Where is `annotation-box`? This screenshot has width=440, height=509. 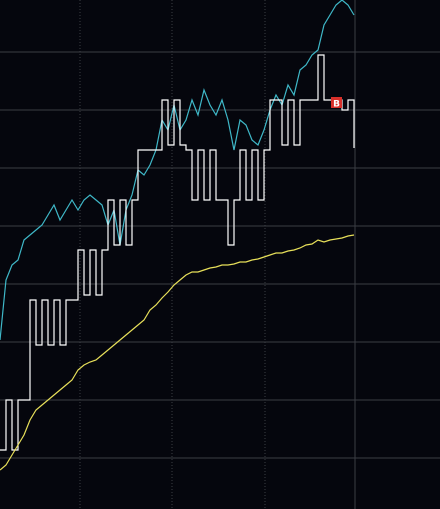
annotation-box is located at coordinates (336, 102).